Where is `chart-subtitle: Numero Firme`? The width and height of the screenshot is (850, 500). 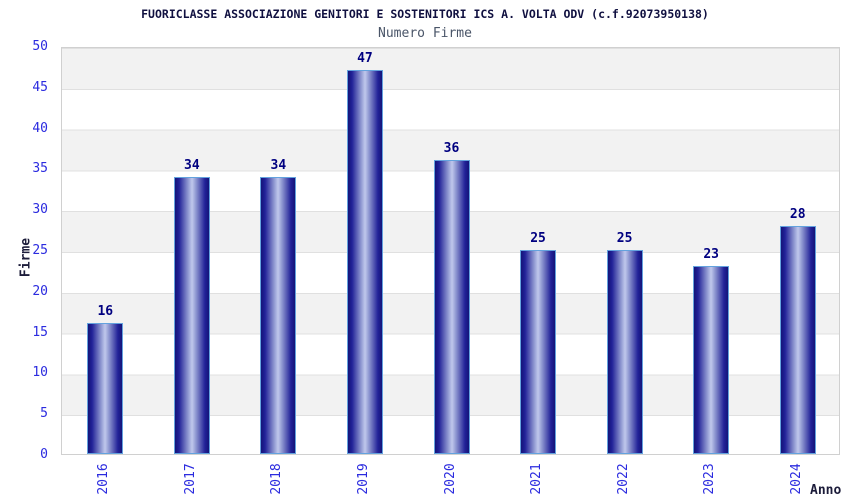
chart-subtitle: Numero Firme is located at coordinates (425, 33).